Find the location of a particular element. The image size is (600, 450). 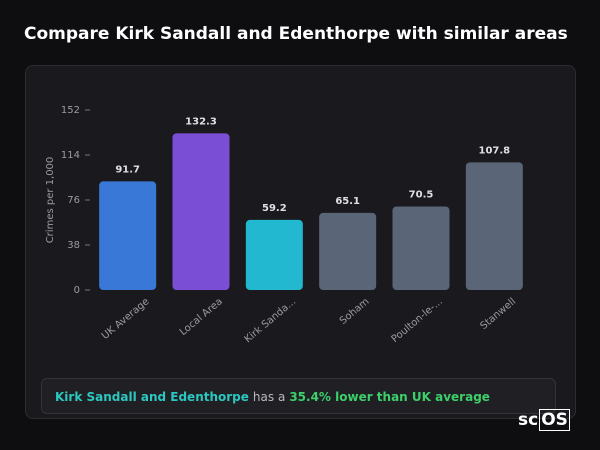

x-tick-label: Stanwell is located at coordinates (498, 314).